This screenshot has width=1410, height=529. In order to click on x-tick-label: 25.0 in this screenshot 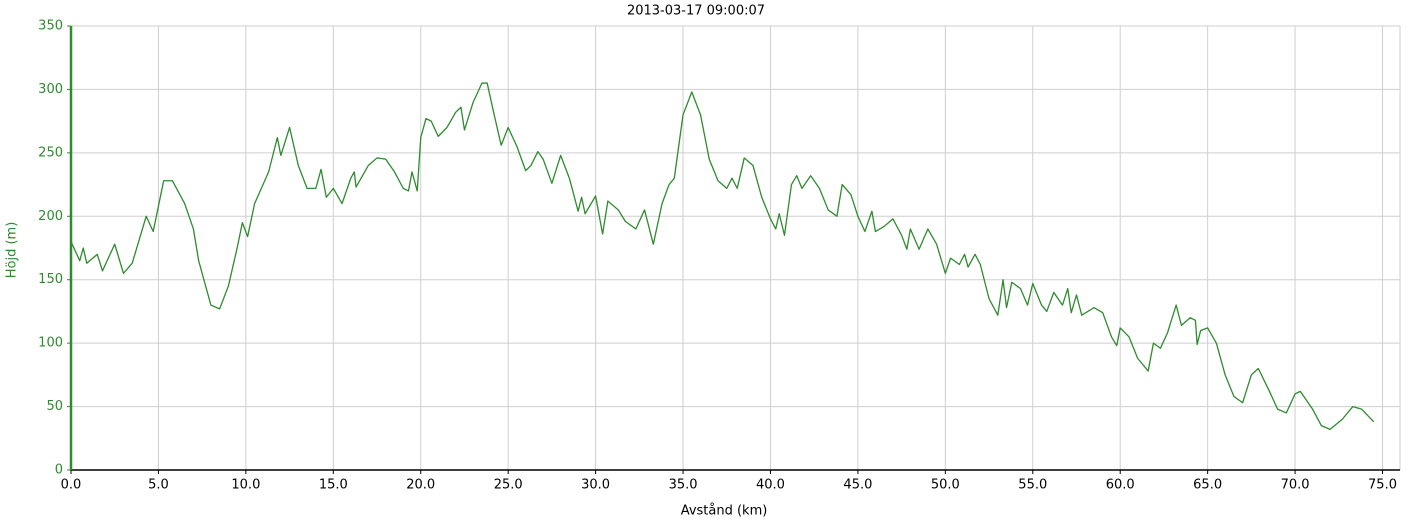, I will do `click(508, 485)`.